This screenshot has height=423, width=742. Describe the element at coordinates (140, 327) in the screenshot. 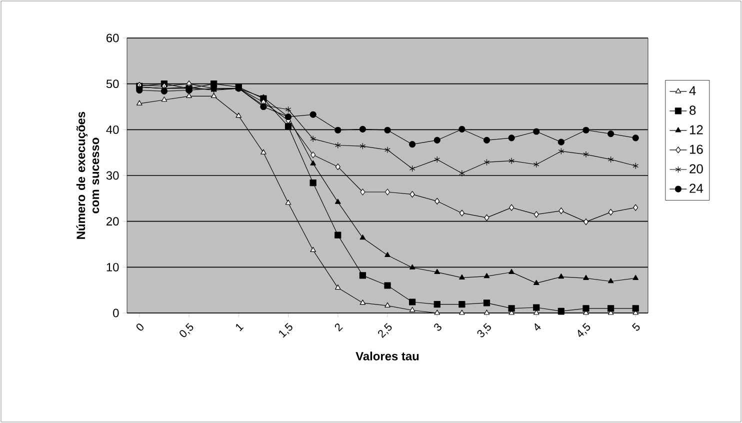

I see `x-tick-label: 0` at that location.